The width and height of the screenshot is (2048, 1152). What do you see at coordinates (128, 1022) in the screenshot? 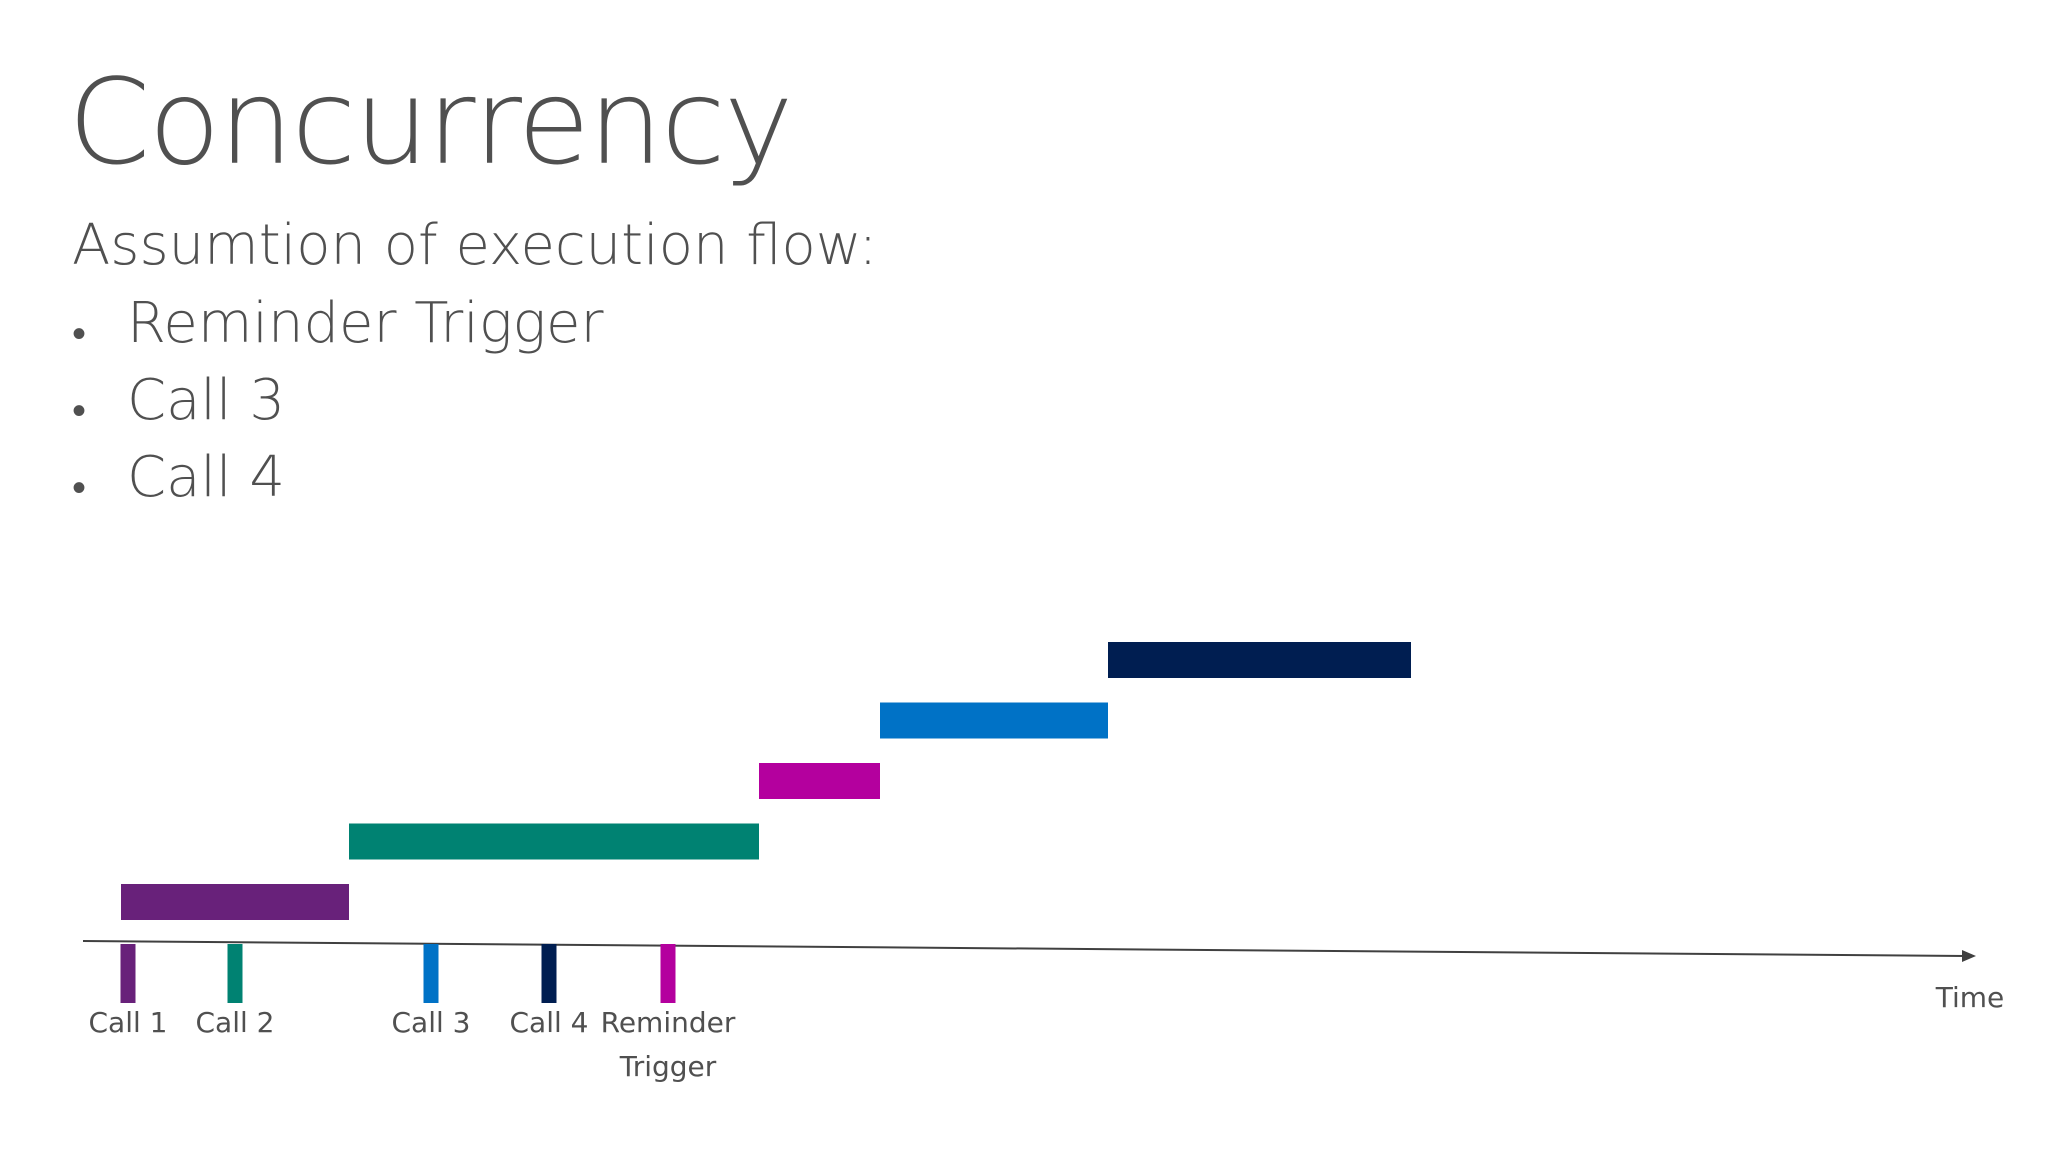
I see `arrival-label-call-1: Call 1` at bounding box center [128, 1022].